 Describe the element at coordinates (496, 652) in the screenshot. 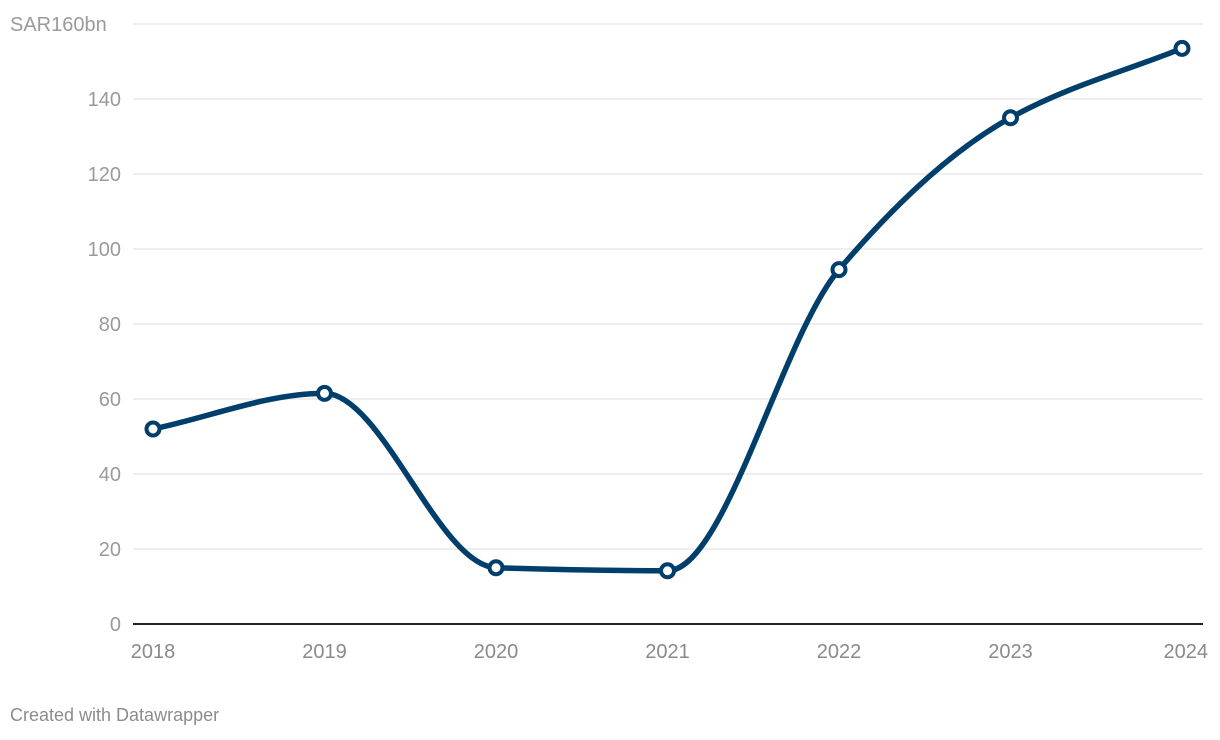

I see `x-tick-label: 2020` at that location.